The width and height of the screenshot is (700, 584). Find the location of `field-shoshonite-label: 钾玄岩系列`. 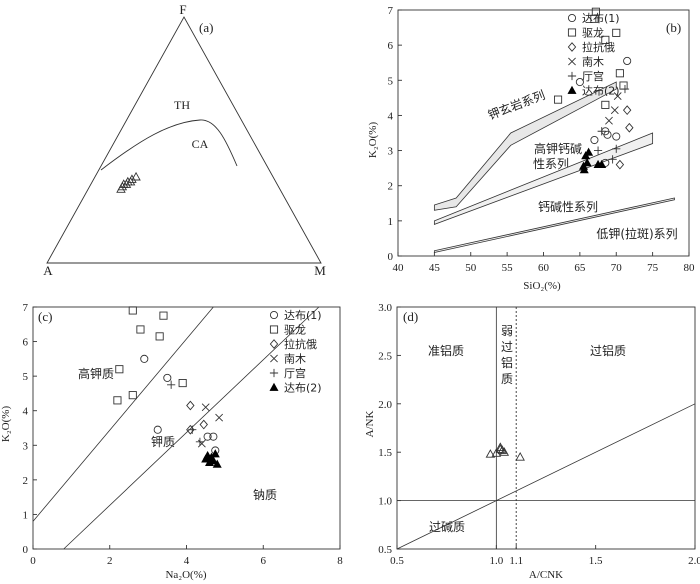

field-shoshonite-label: 钾玄岩系列 is located at coordinates (516, 105).